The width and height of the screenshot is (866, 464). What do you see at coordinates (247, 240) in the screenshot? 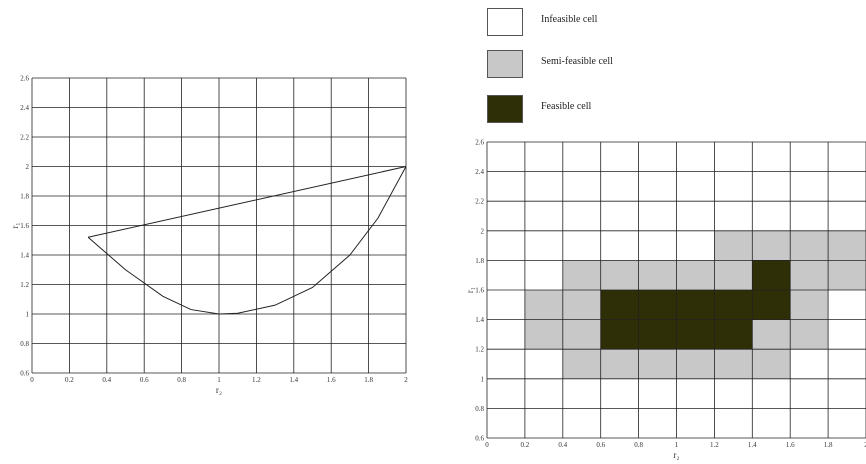
I see `left-lower-curve` at bounding box center [247, 240].